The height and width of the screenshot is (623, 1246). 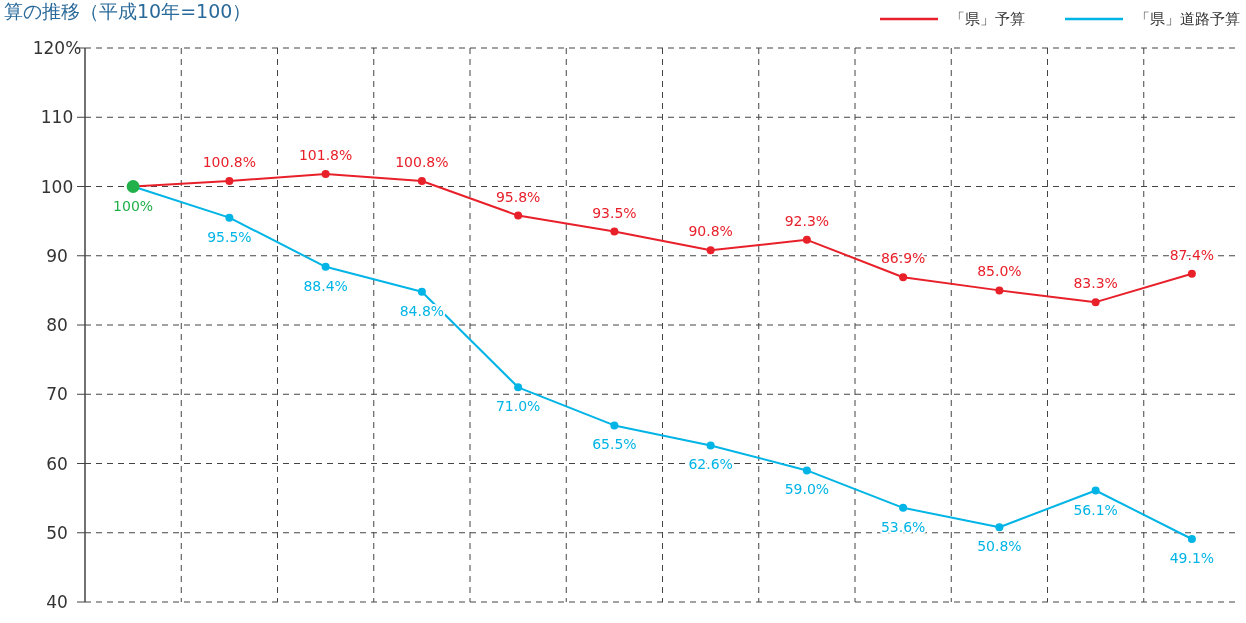 What do you see at coordinates (1192, 557) in the screenshot?
I see `data-label: 49.1%` at bounding box center [1192, 557].